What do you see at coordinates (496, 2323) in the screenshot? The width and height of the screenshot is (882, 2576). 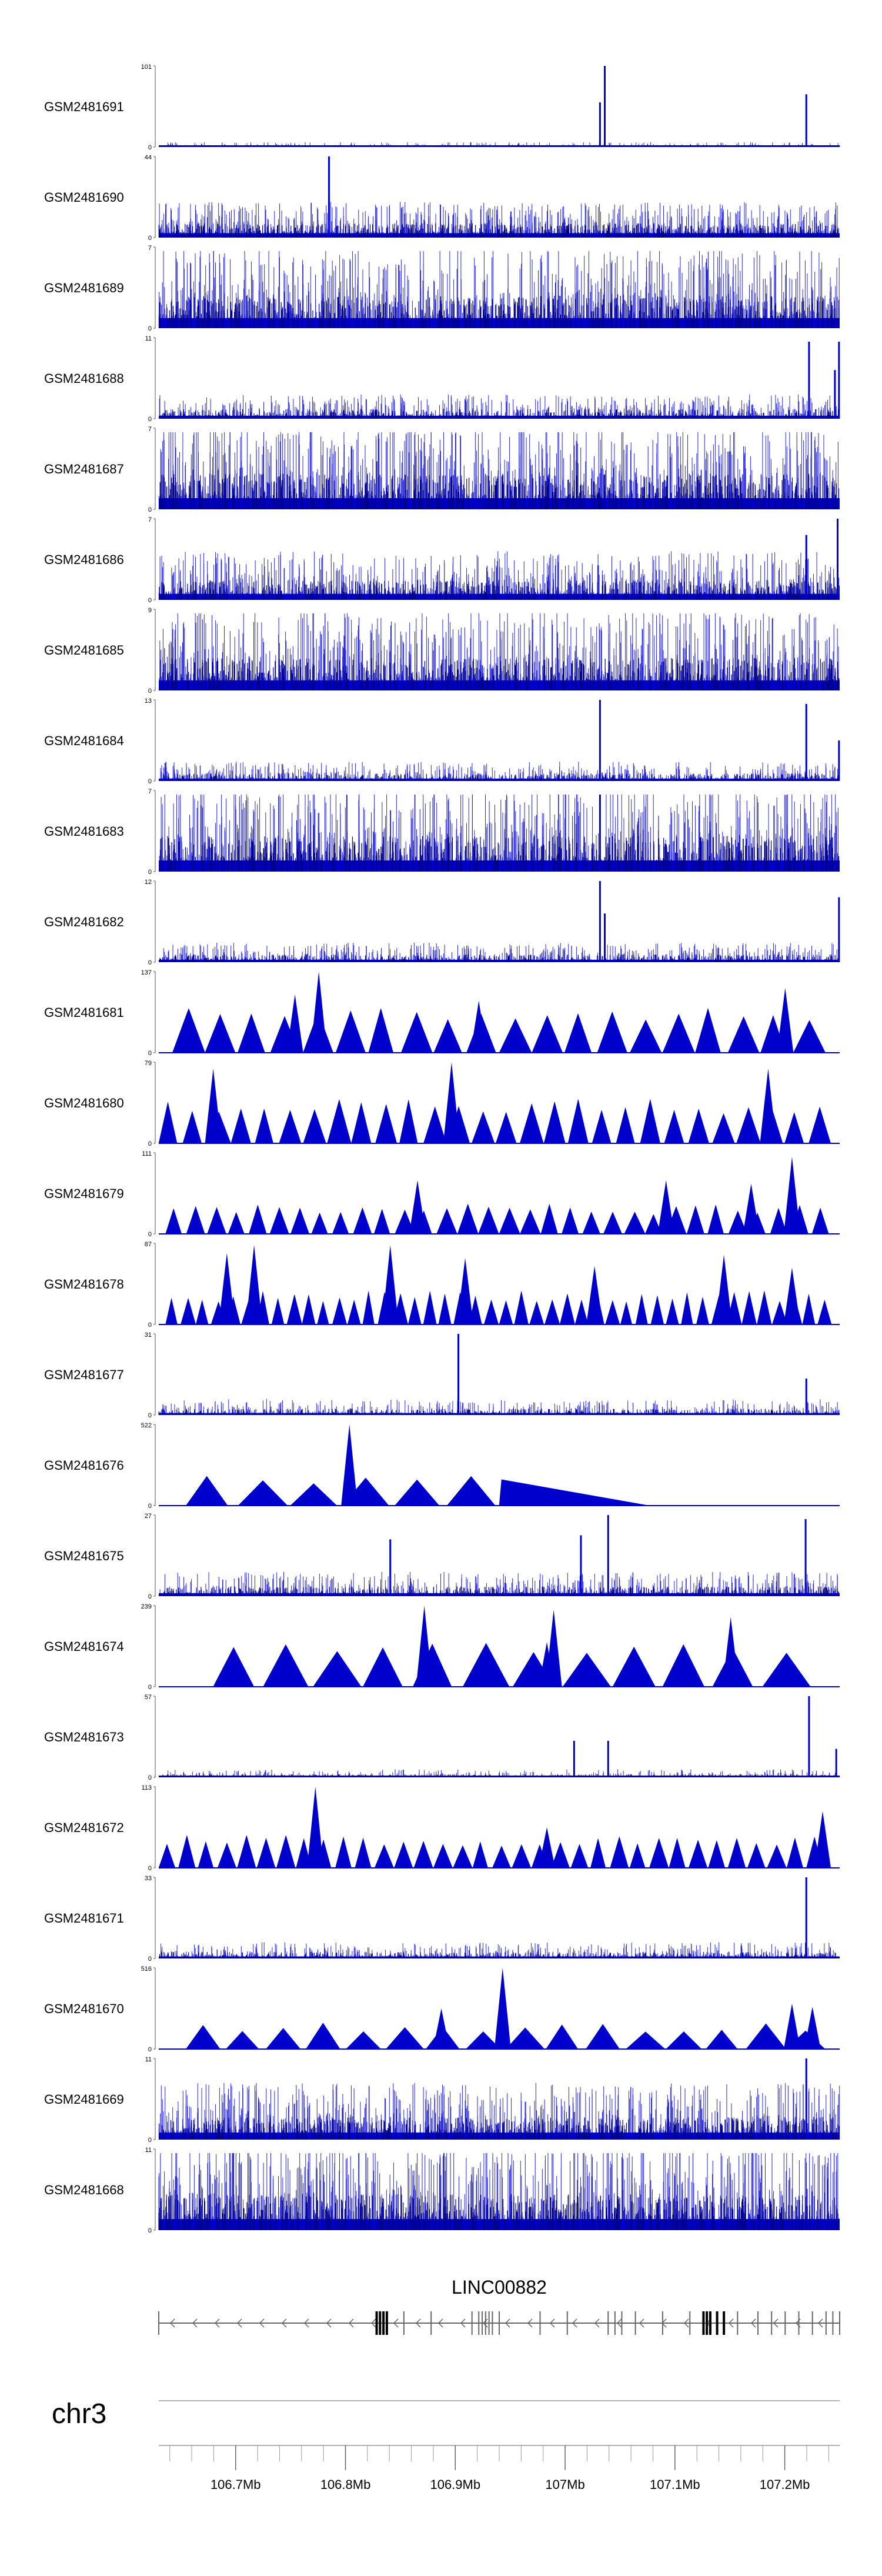 I see `strand-arrows` at bounding box center [496, 2323].